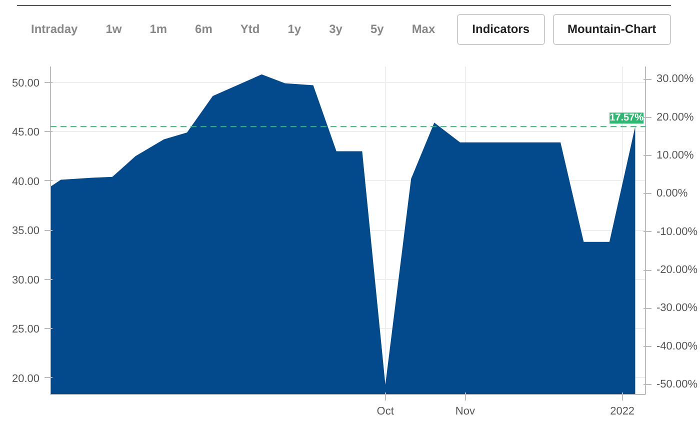 Image resolution: width=700 pixels, height=431 pixels. What do you see at coordinates (26, 231) in the screenshot?
I see `y-tick-label: 35.00` at bounding box center [26, 231].